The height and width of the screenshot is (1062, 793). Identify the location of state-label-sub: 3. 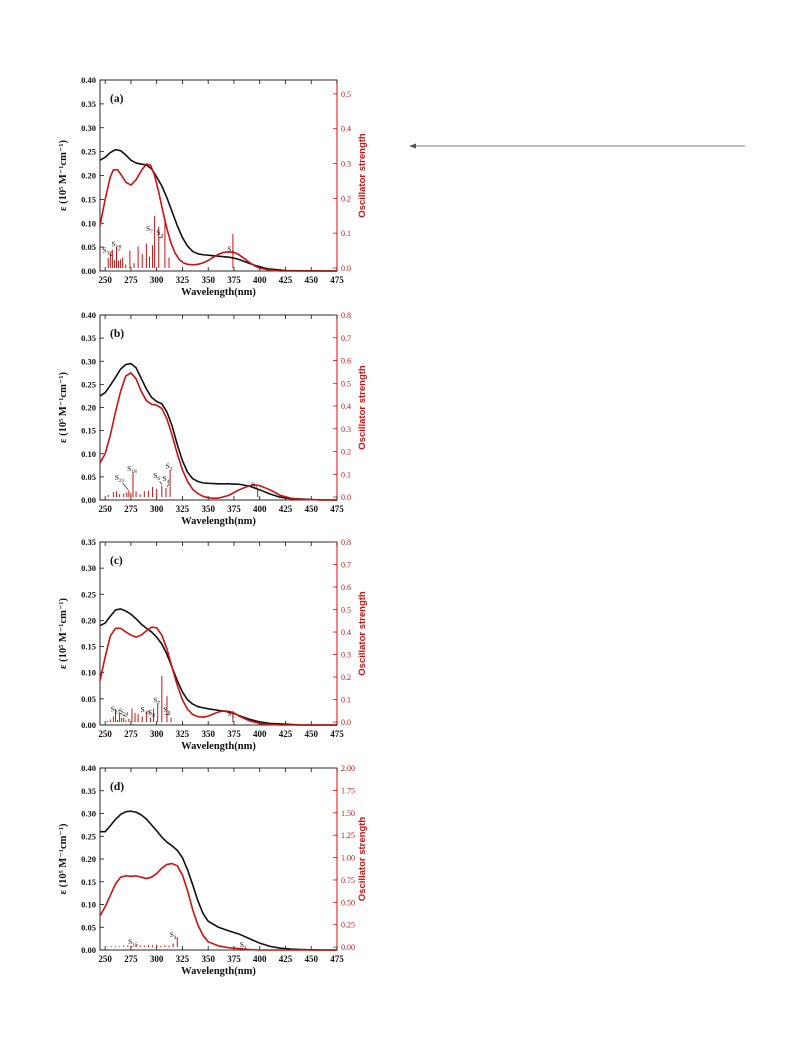
(171, 470).